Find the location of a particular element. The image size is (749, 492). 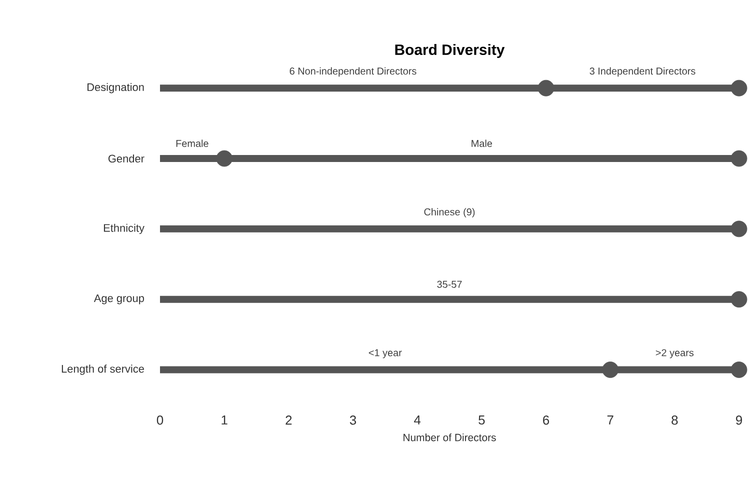

annotation: >2 years is located at coordinates (675, 353).